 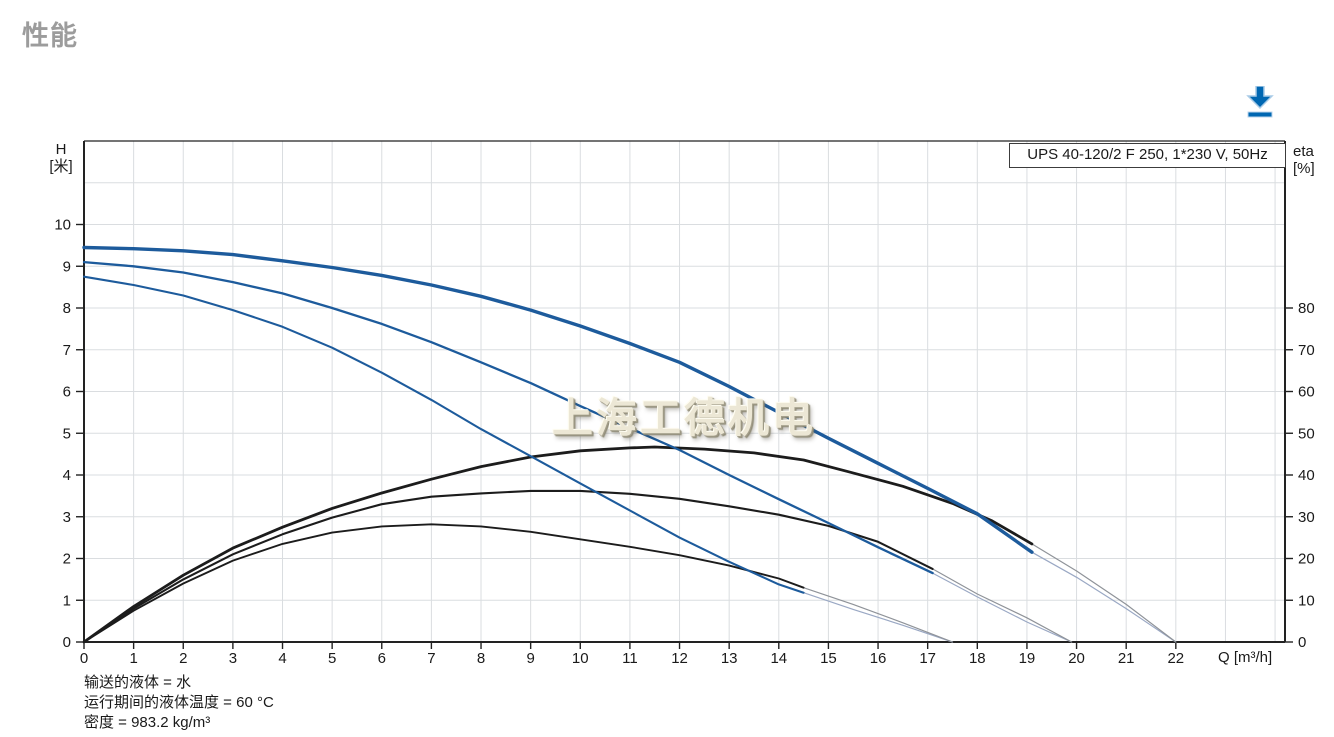 What do you see at coordinates (282, 658) in the screenshot?
I see `x-tick-label: 4` at bounding box center [282, 658].